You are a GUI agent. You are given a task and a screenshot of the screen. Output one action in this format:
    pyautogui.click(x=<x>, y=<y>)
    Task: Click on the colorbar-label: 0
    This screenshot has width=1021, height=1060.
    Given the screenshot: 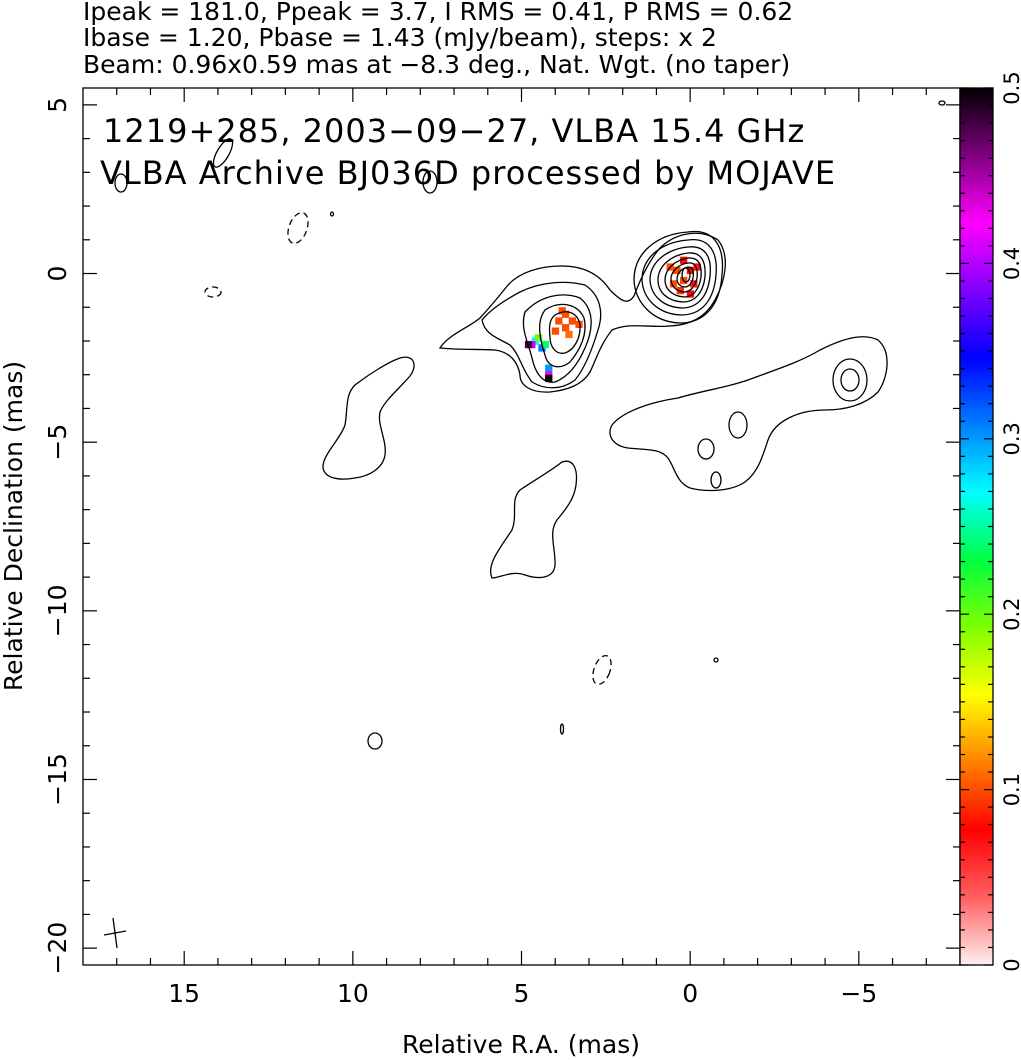 What is the action you would take?
    pyautogui.click(x=1010, y=964)
    